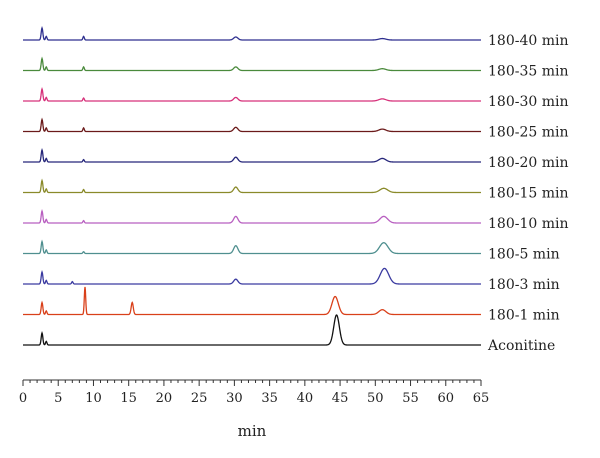  Describe the element at coordinates (23, 398) in the screenshot. I see `x-tick-label: 0` at that location.